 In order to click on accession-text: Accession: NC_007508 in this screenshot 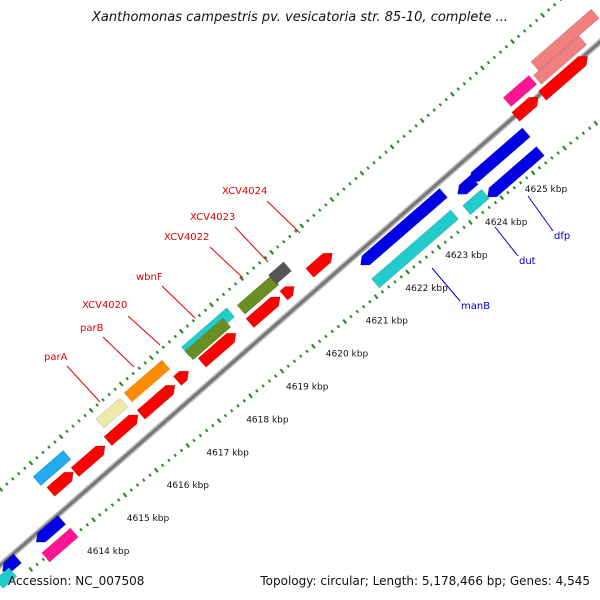, I will do `click(76, 581)`.